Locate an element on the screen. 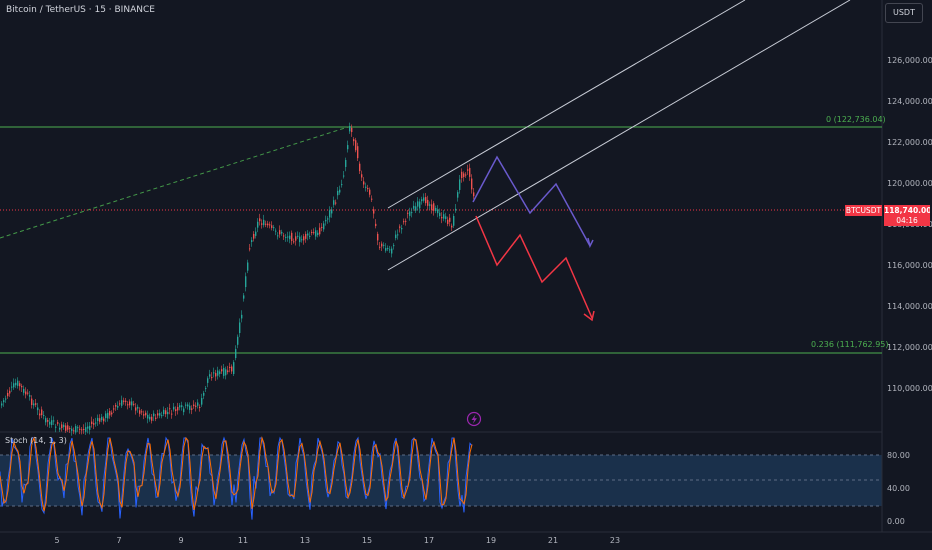 The image size is (932, 550). time-axis-label: 17 is located at coordinates (429, 540).